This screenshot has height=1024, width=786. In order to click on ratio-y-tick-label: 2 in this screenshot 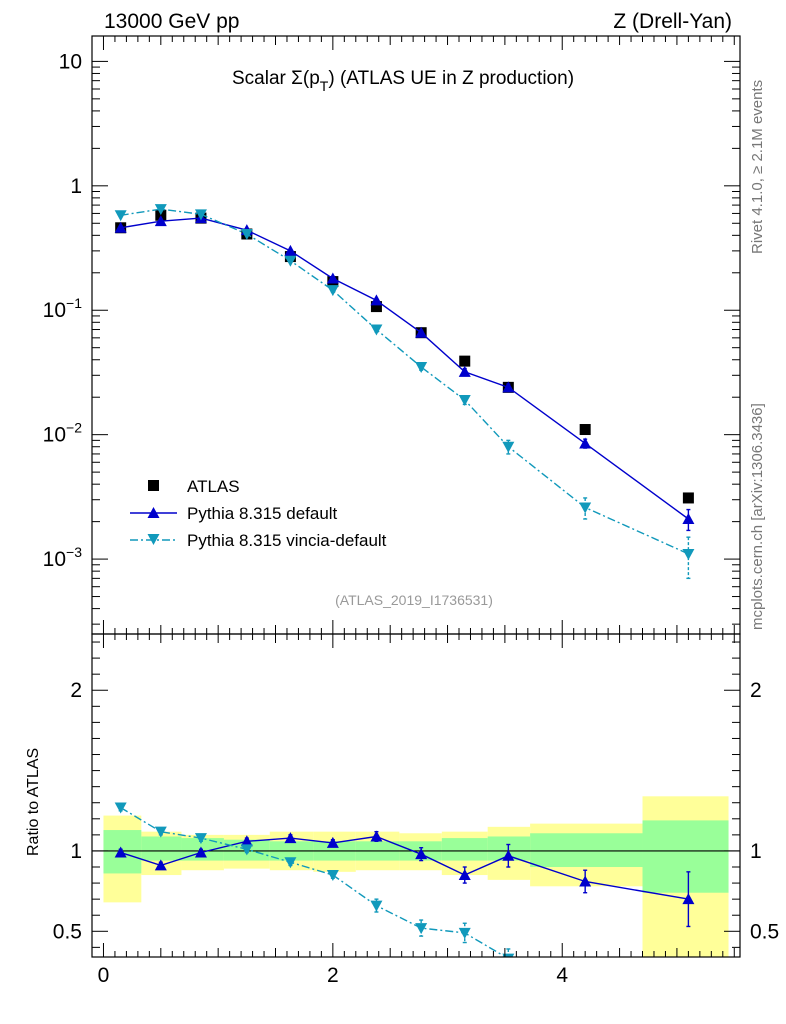, I will do `click(76, 690)`.